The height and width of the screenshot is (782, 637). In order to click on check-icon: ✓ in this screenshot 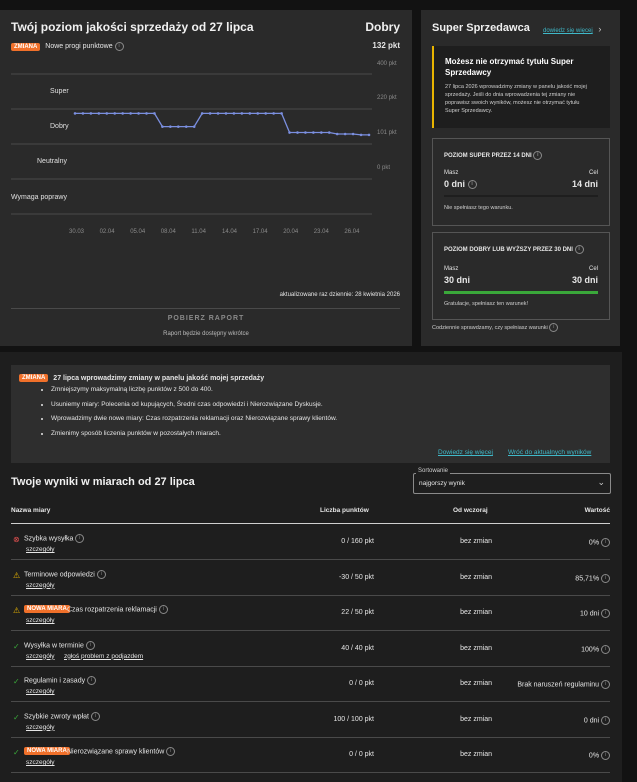, I will do `click(16, 681)`.